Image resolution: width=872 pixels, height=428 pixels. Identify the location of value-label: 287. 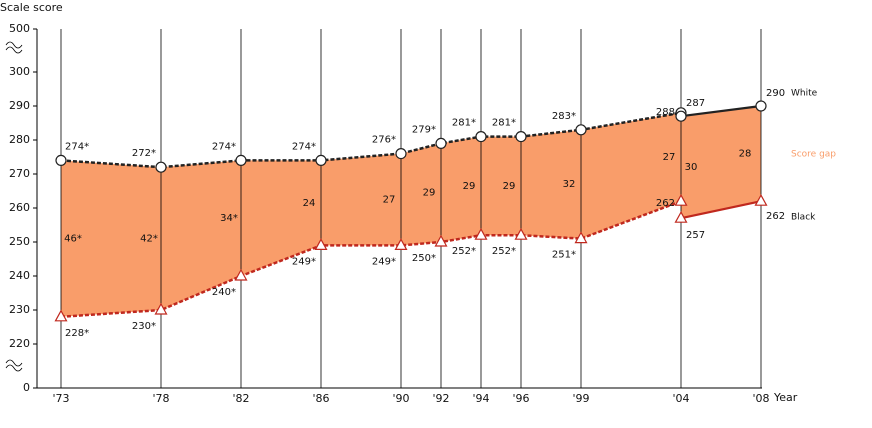
(695, 103).